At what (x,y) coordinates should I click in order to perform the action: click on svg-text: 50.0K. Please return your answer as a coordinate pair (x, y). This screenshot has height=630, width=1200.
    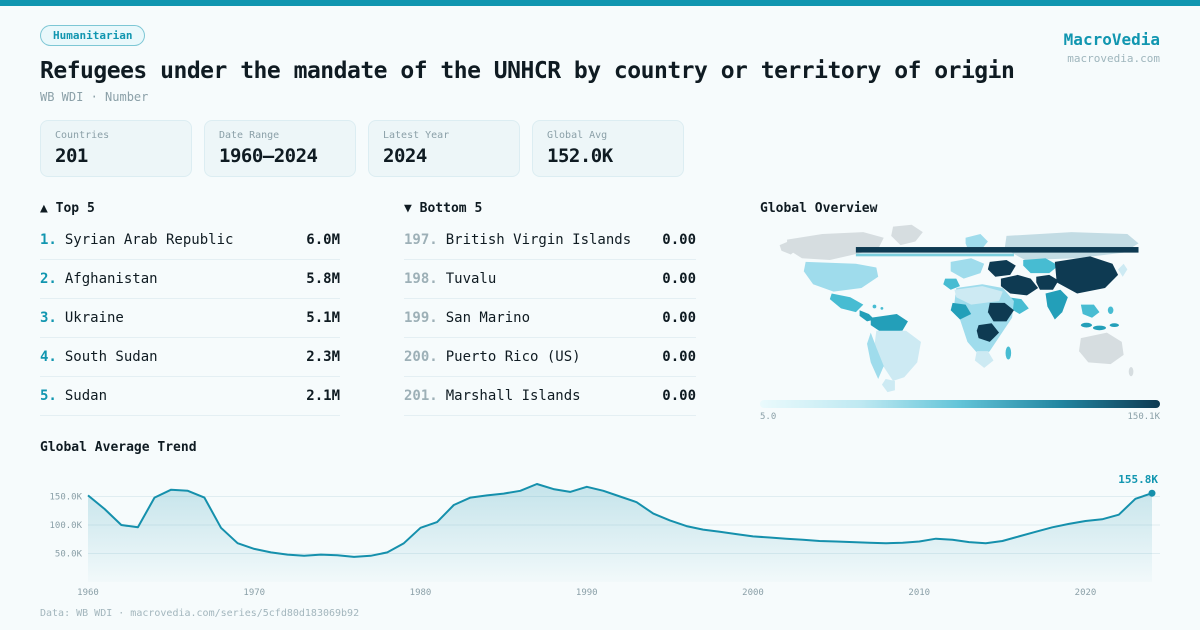
    Looking at the image, I should click on (69, 555).